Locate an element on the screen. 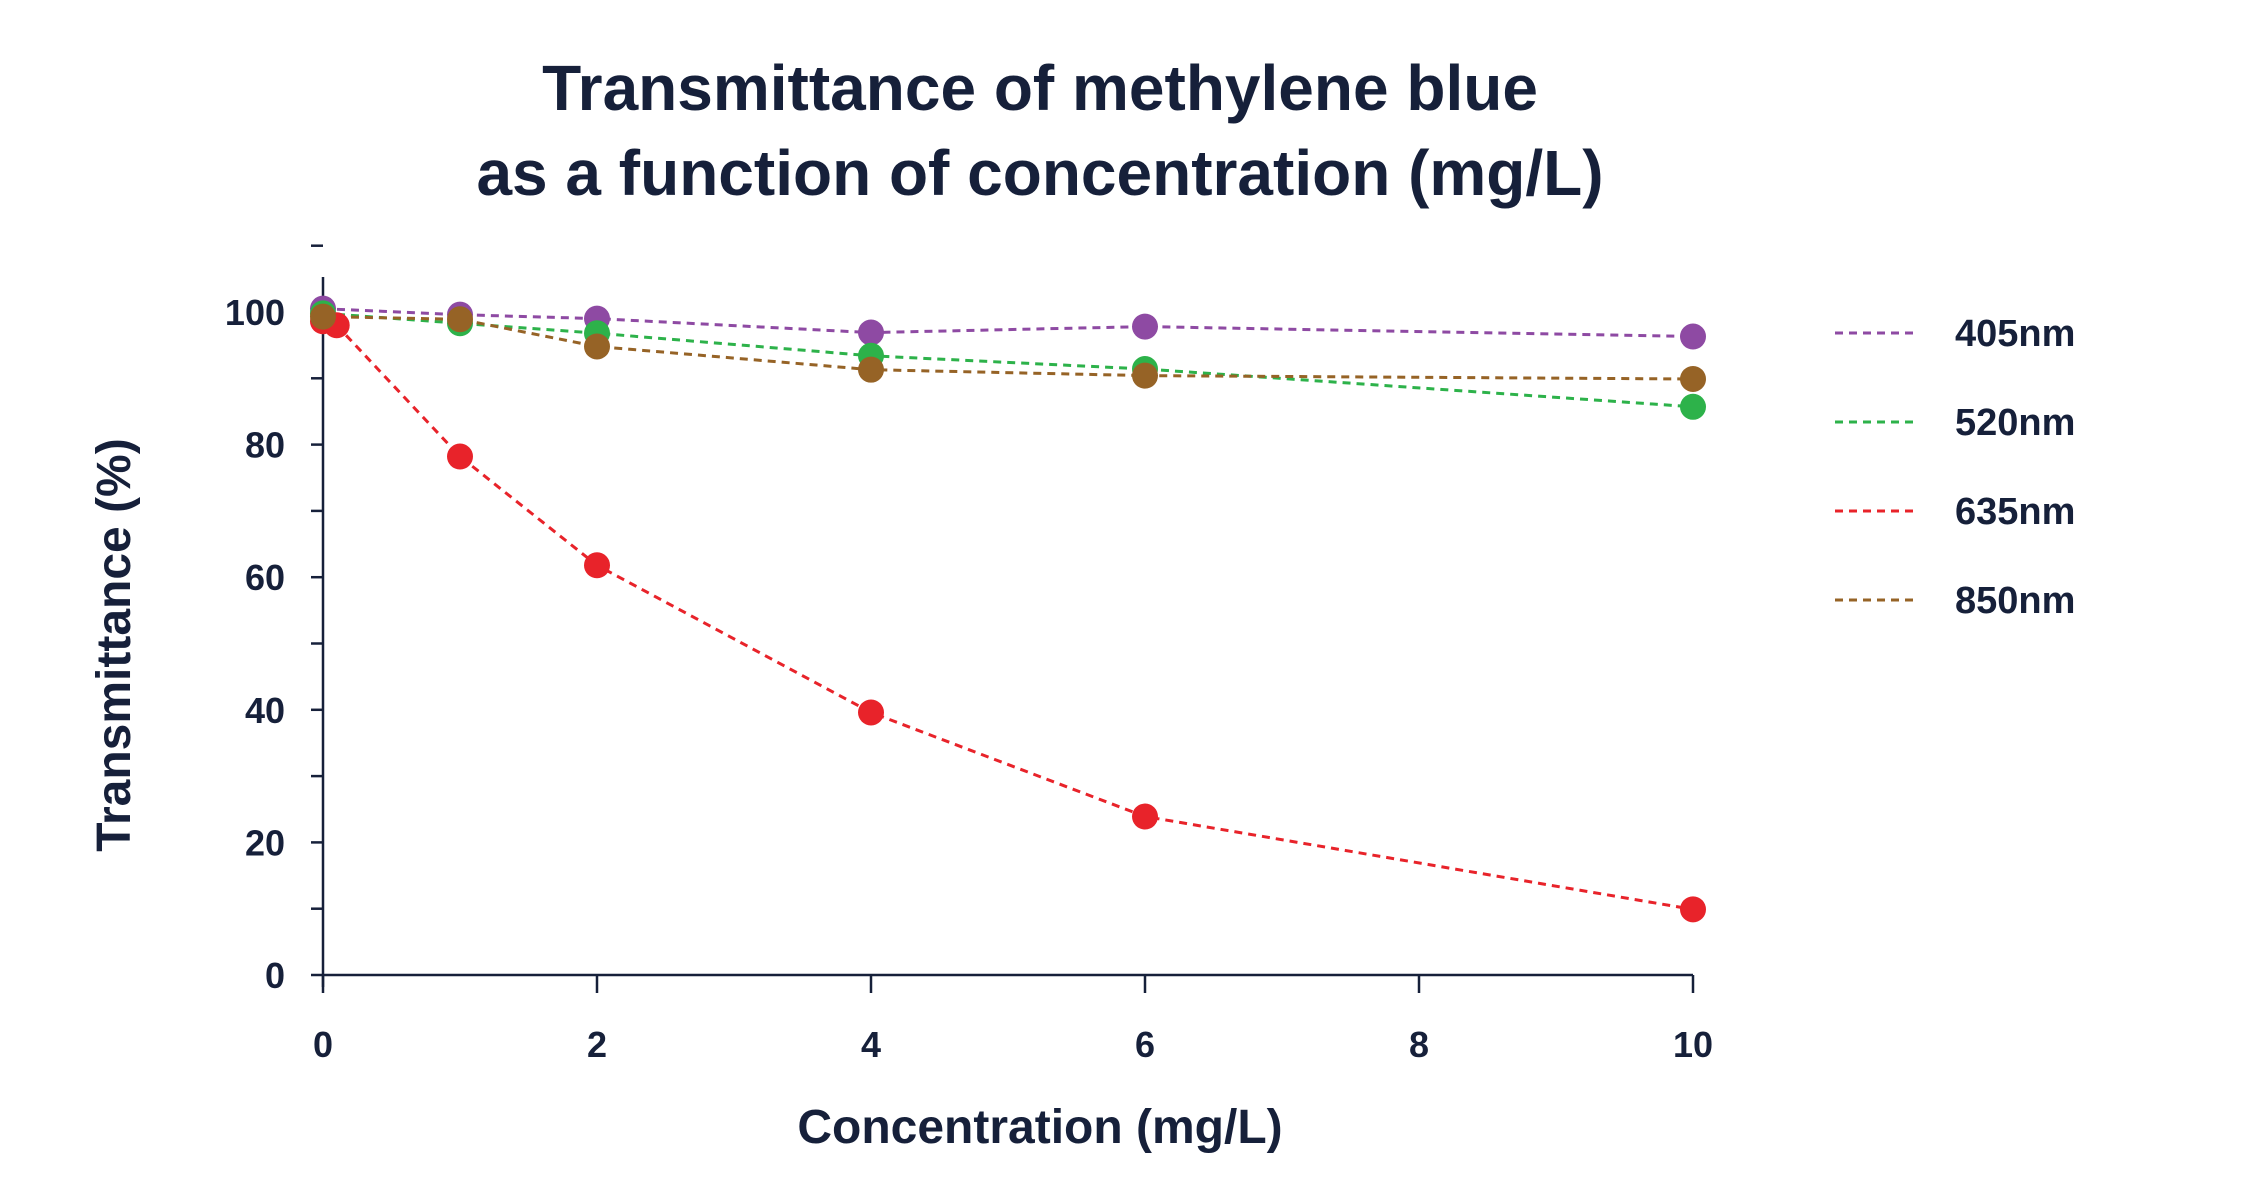 This screenshot has height=1201, width=2251. x-tick-label: 8 is located at coordinates (1419, 1044).